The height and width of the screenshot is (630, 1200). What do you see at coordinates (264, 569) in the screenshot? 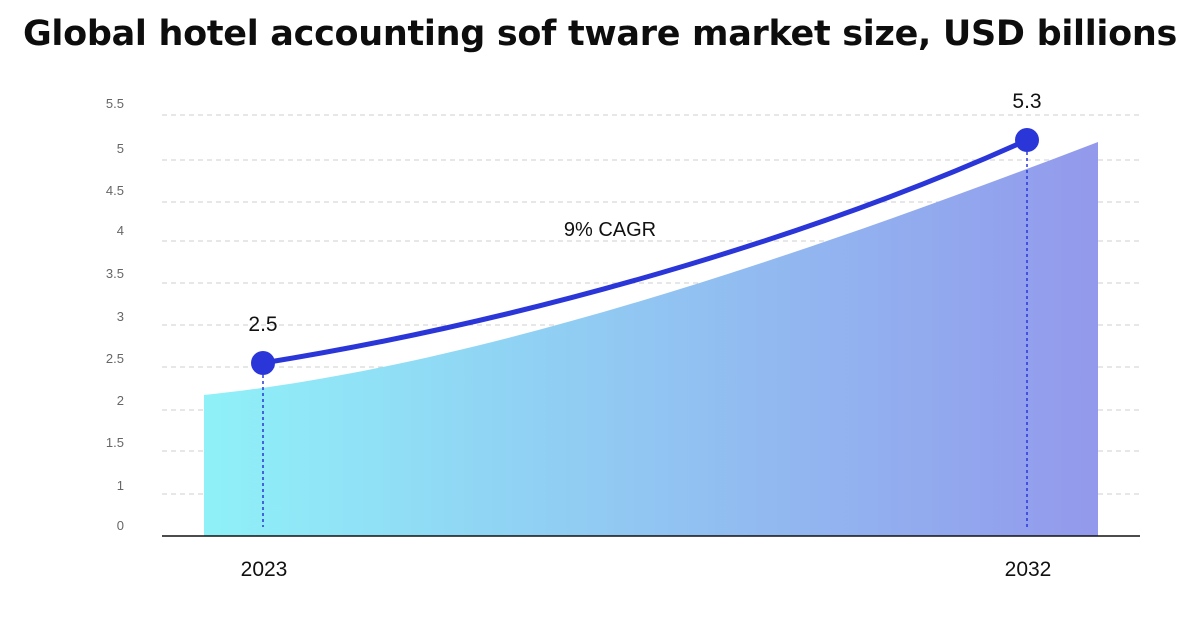
I see `x-tick-label: 2023` at bounding box center [264, 569].